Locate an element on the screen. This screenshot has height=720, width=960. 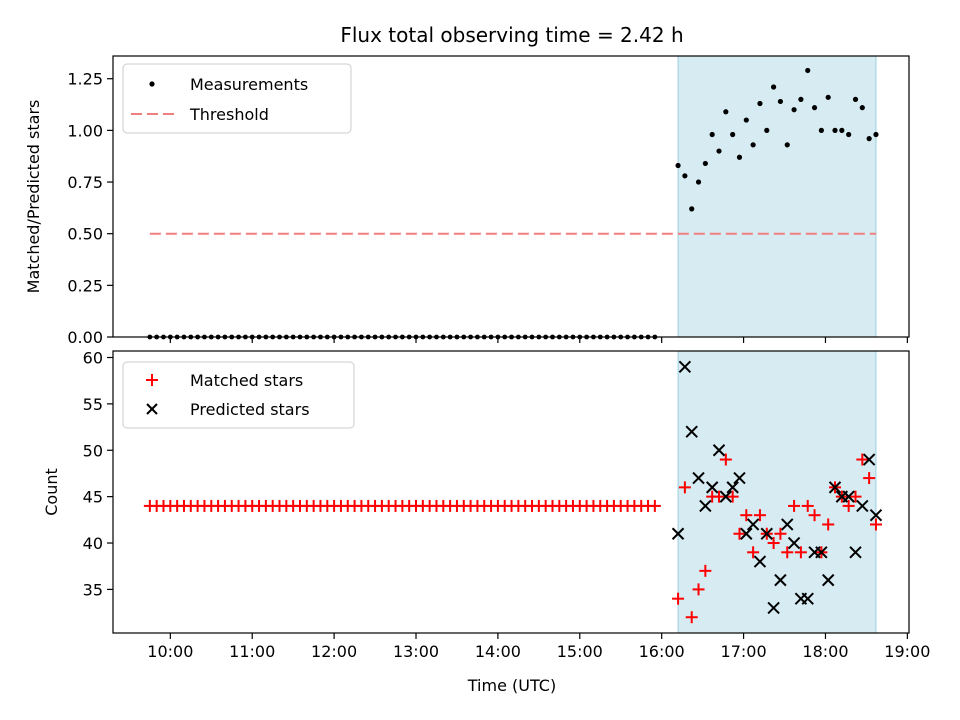
top-highlight-span is located at coordinates (777, 196).